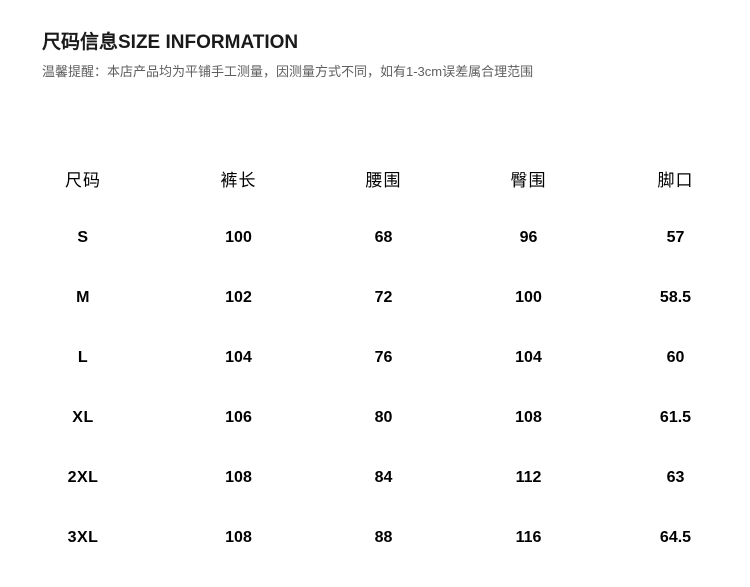 The width and height of the screenshot is (750, 587). What do you see at coordinates (83, 237) in the screenshot?
I see `cell-size: S` at bounding box center [83, 237].